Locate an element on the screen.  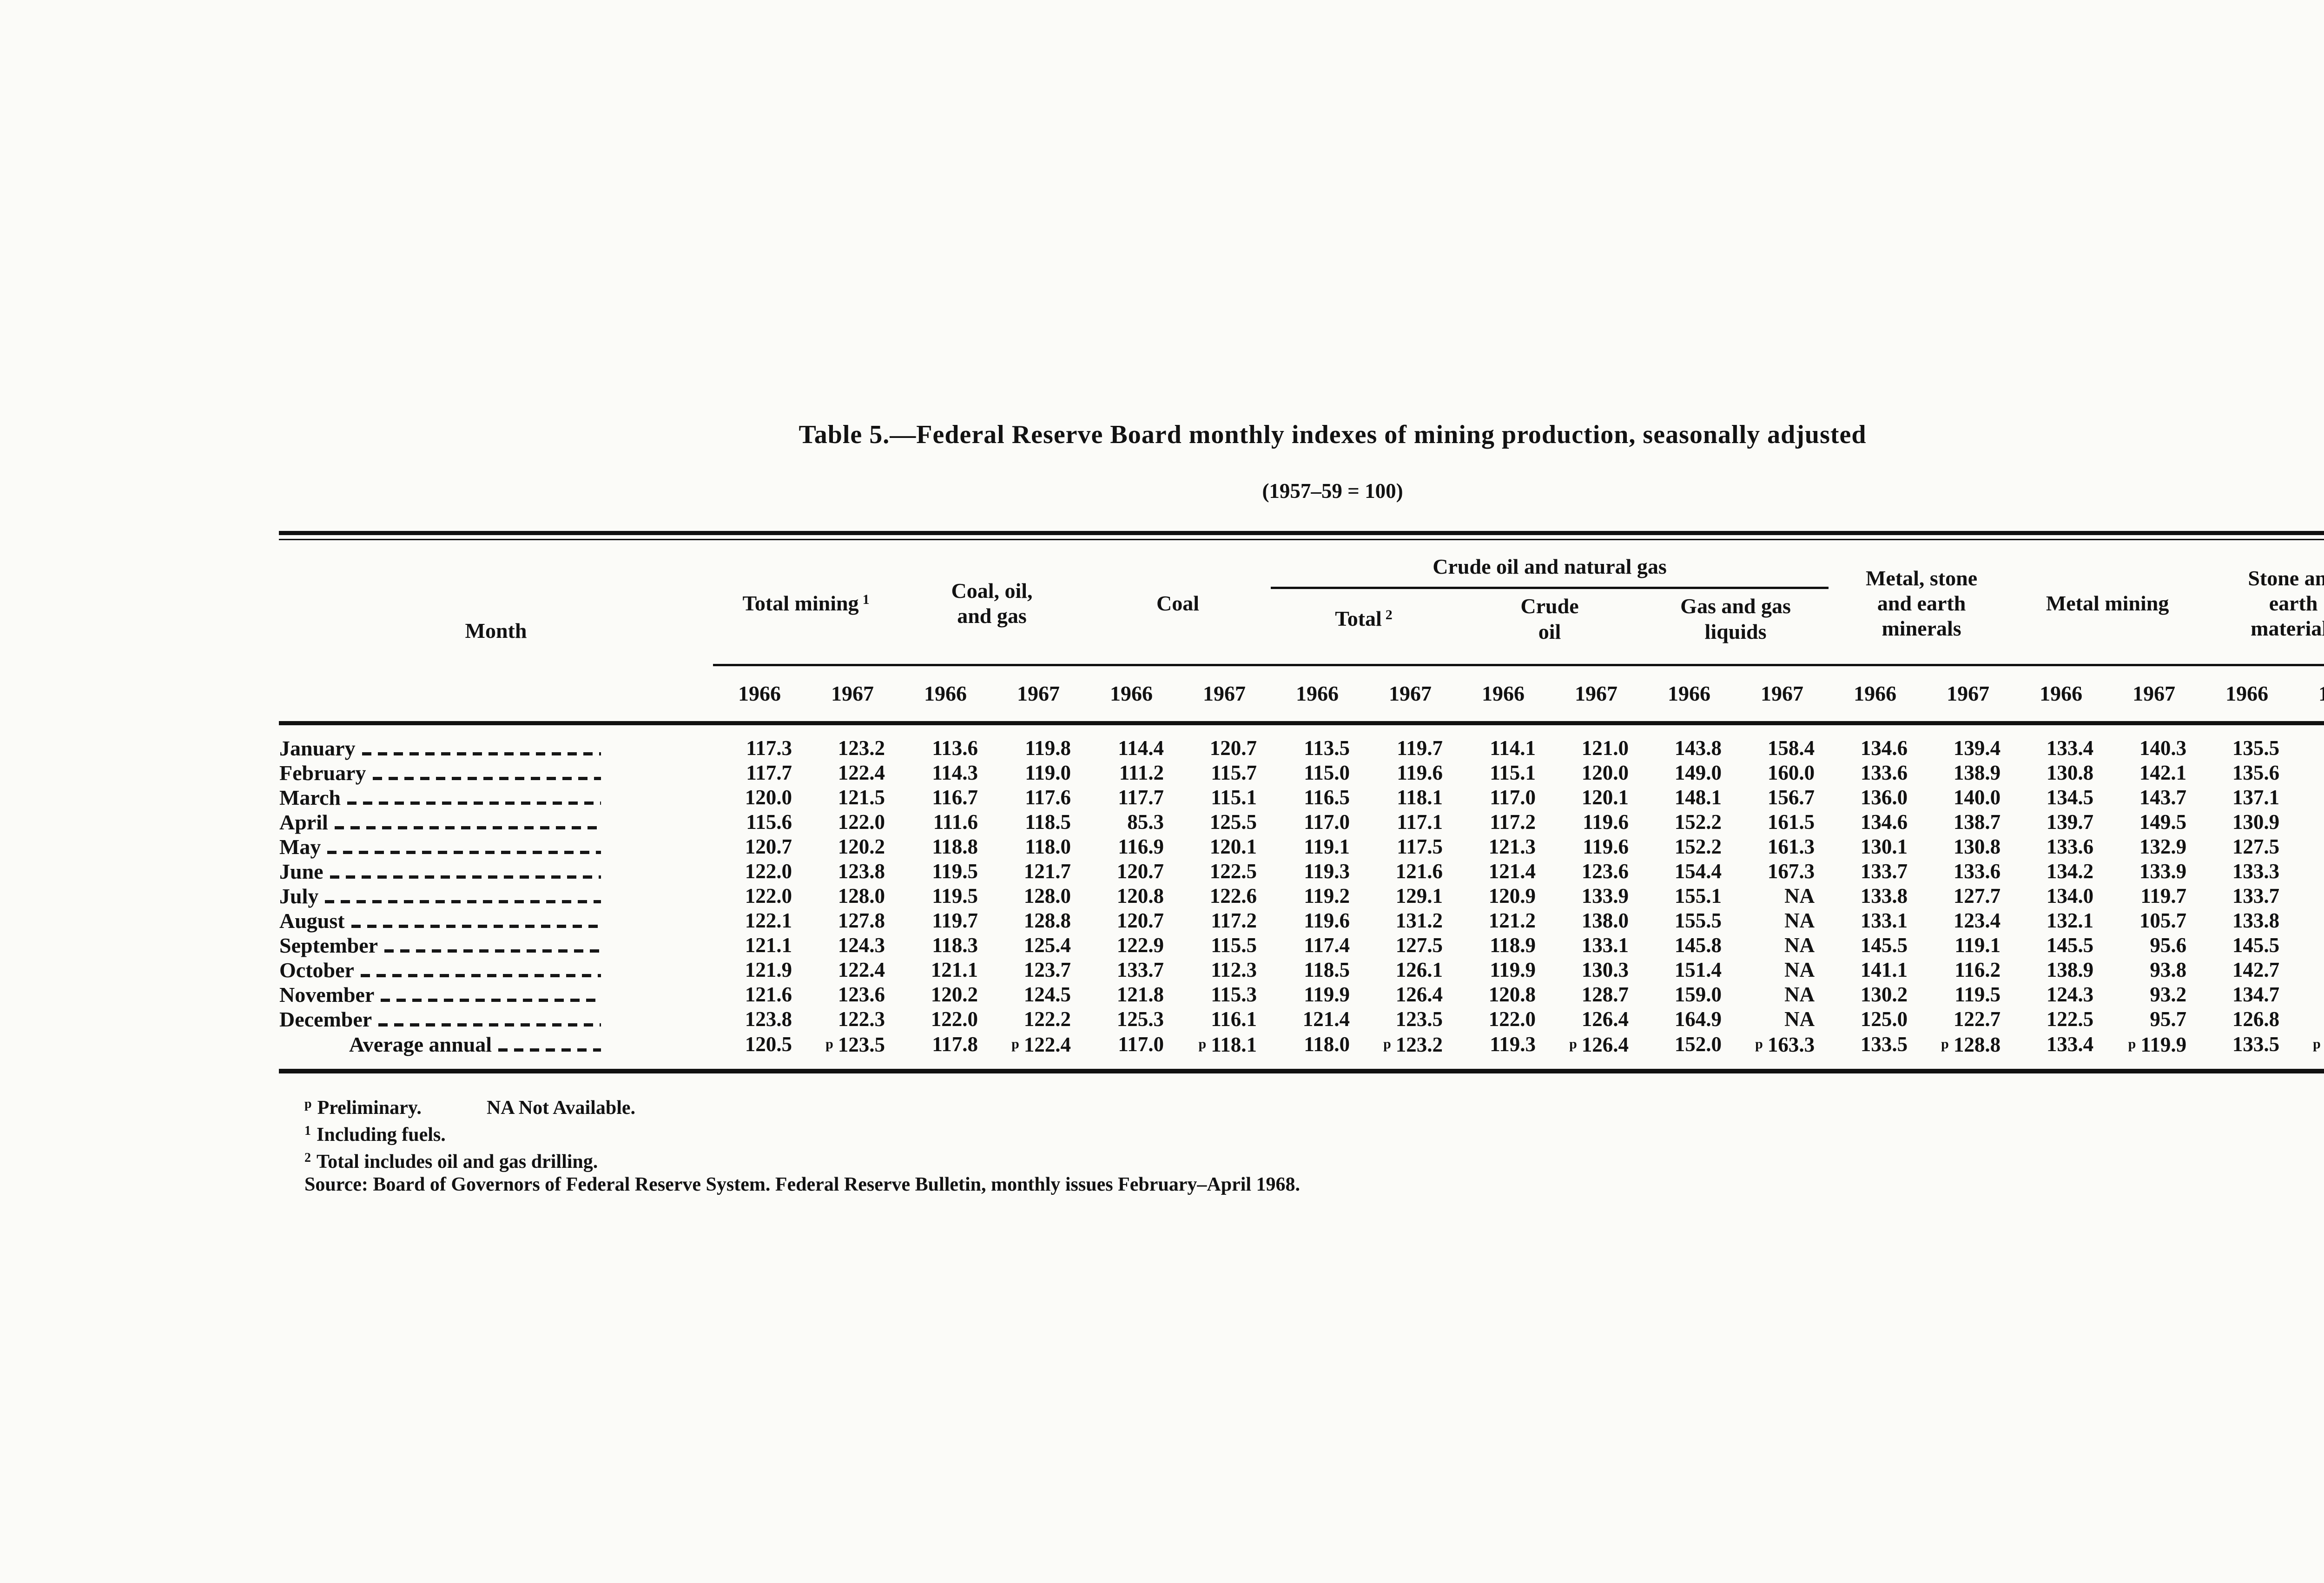
value-cell: NA is located at coordinates (1799, 945).